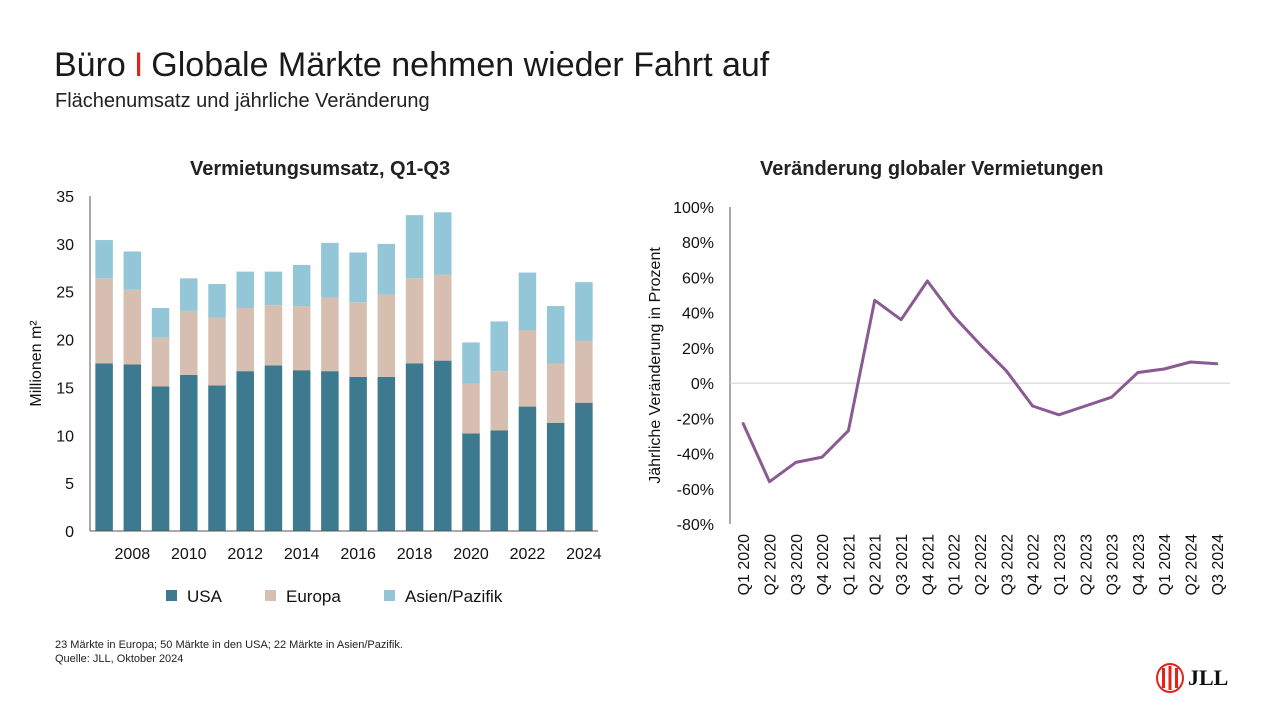  What do you see at coordinates (693, 208) in the screenshot?
I see `line-y-tick-100: 100%` at bounding box center [693, 208].